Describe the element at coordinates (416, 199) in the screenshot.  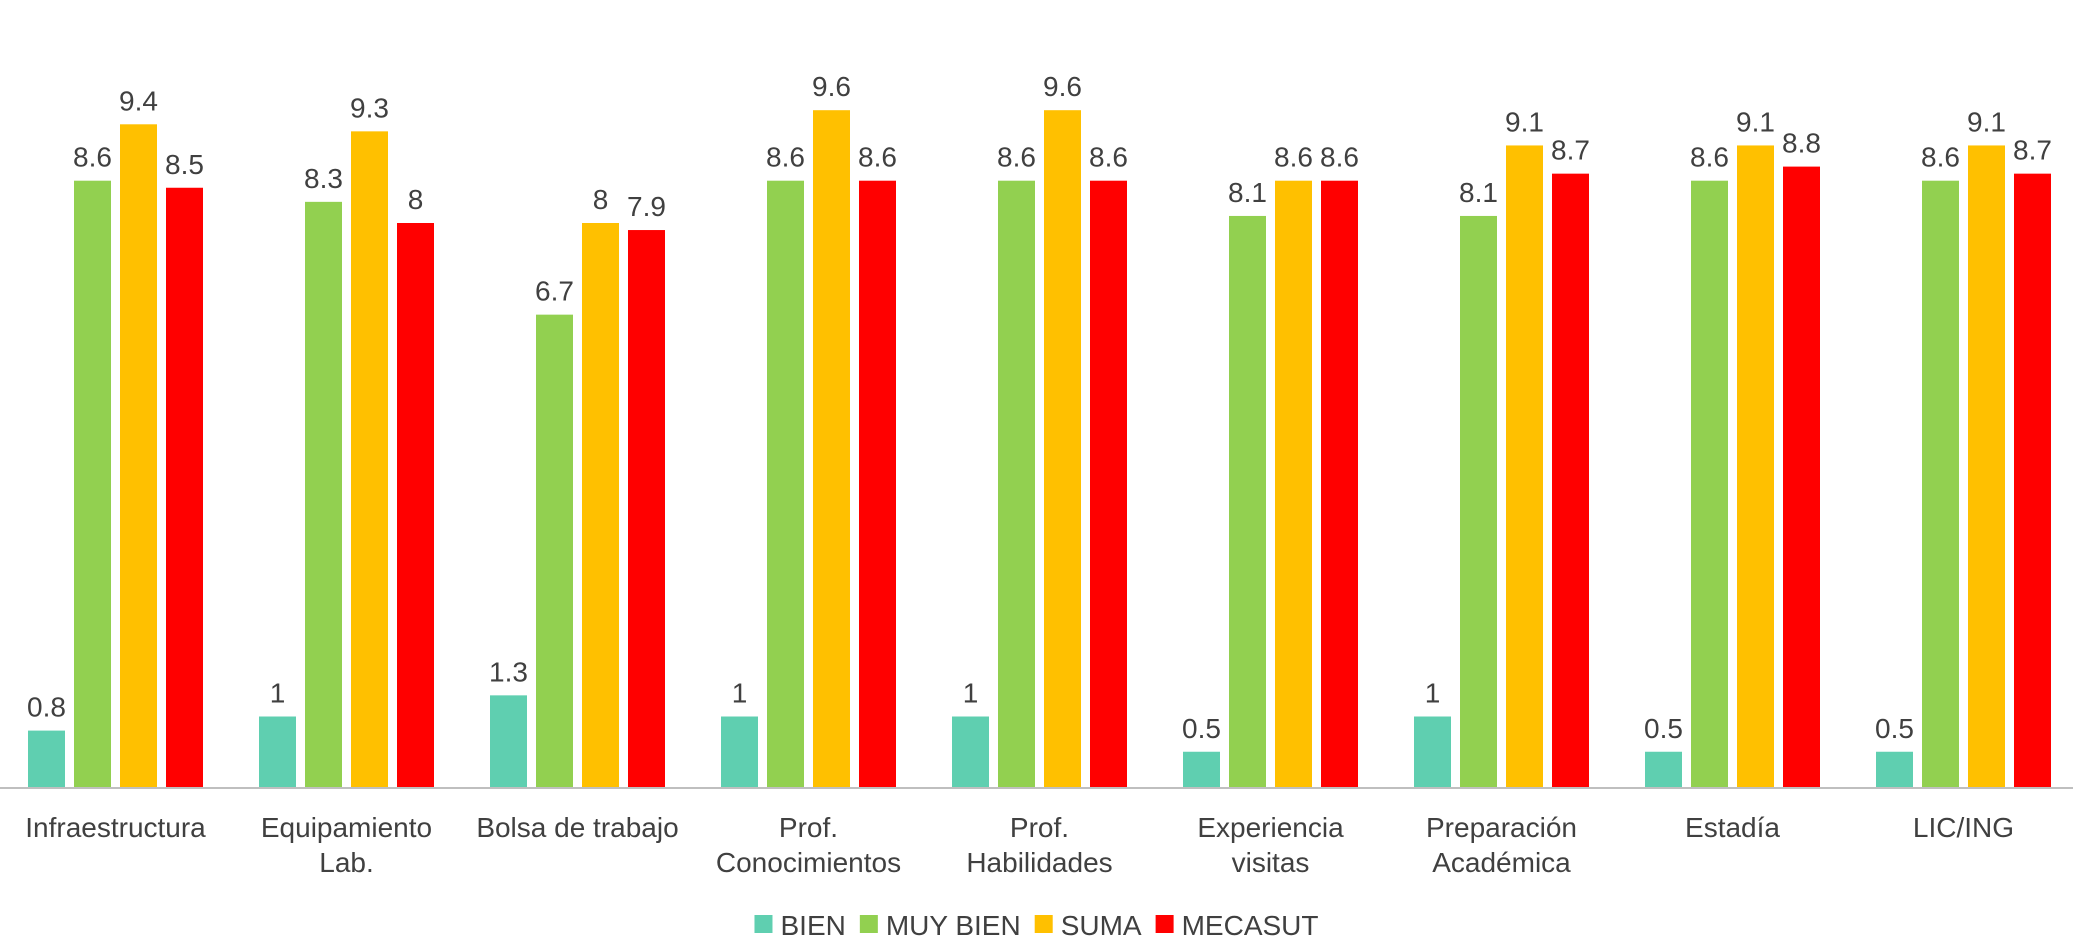
I see `data-label-mecasut-equipamiento-lab: 8` at that location.